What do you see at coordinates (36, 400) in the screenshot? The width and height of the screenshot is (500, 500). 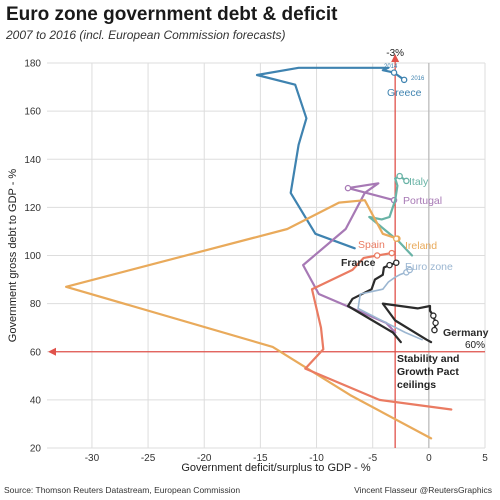 I see `y-tick-label: 40` at bounding box center [36, 400].